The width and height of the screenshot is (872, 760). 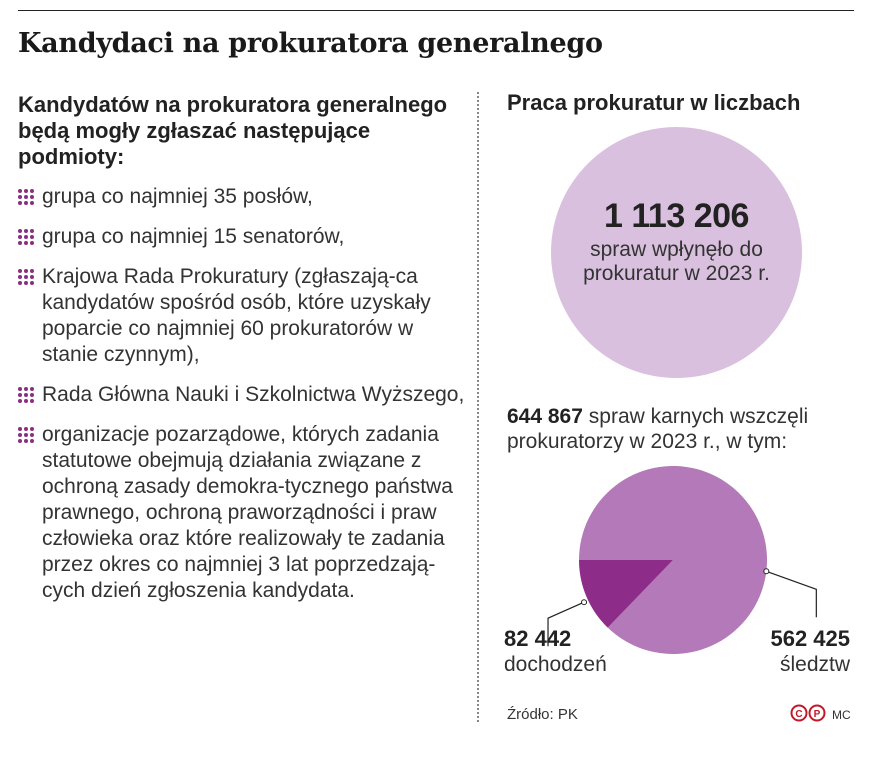 What do you see at coordinates (810, 638) in the screenshot?
I see `slice-value-investigations: 562 425` at bounding box center [810, 638].